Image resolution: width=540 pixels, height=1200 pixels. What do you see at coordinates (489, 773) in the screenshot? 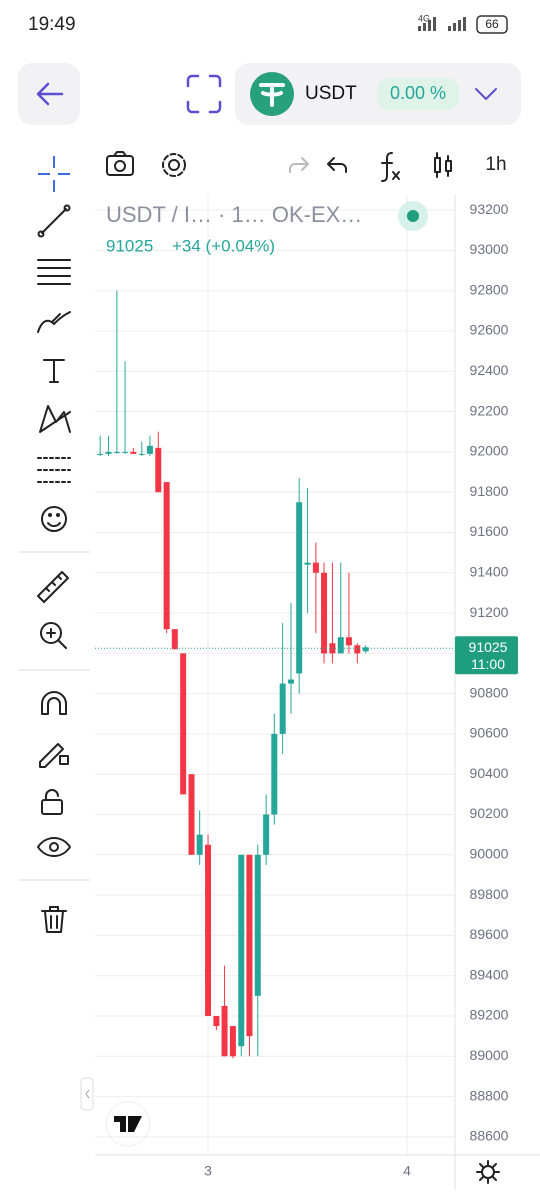
I see `y-tick-label: 90400` at bounding box center [489, 773].